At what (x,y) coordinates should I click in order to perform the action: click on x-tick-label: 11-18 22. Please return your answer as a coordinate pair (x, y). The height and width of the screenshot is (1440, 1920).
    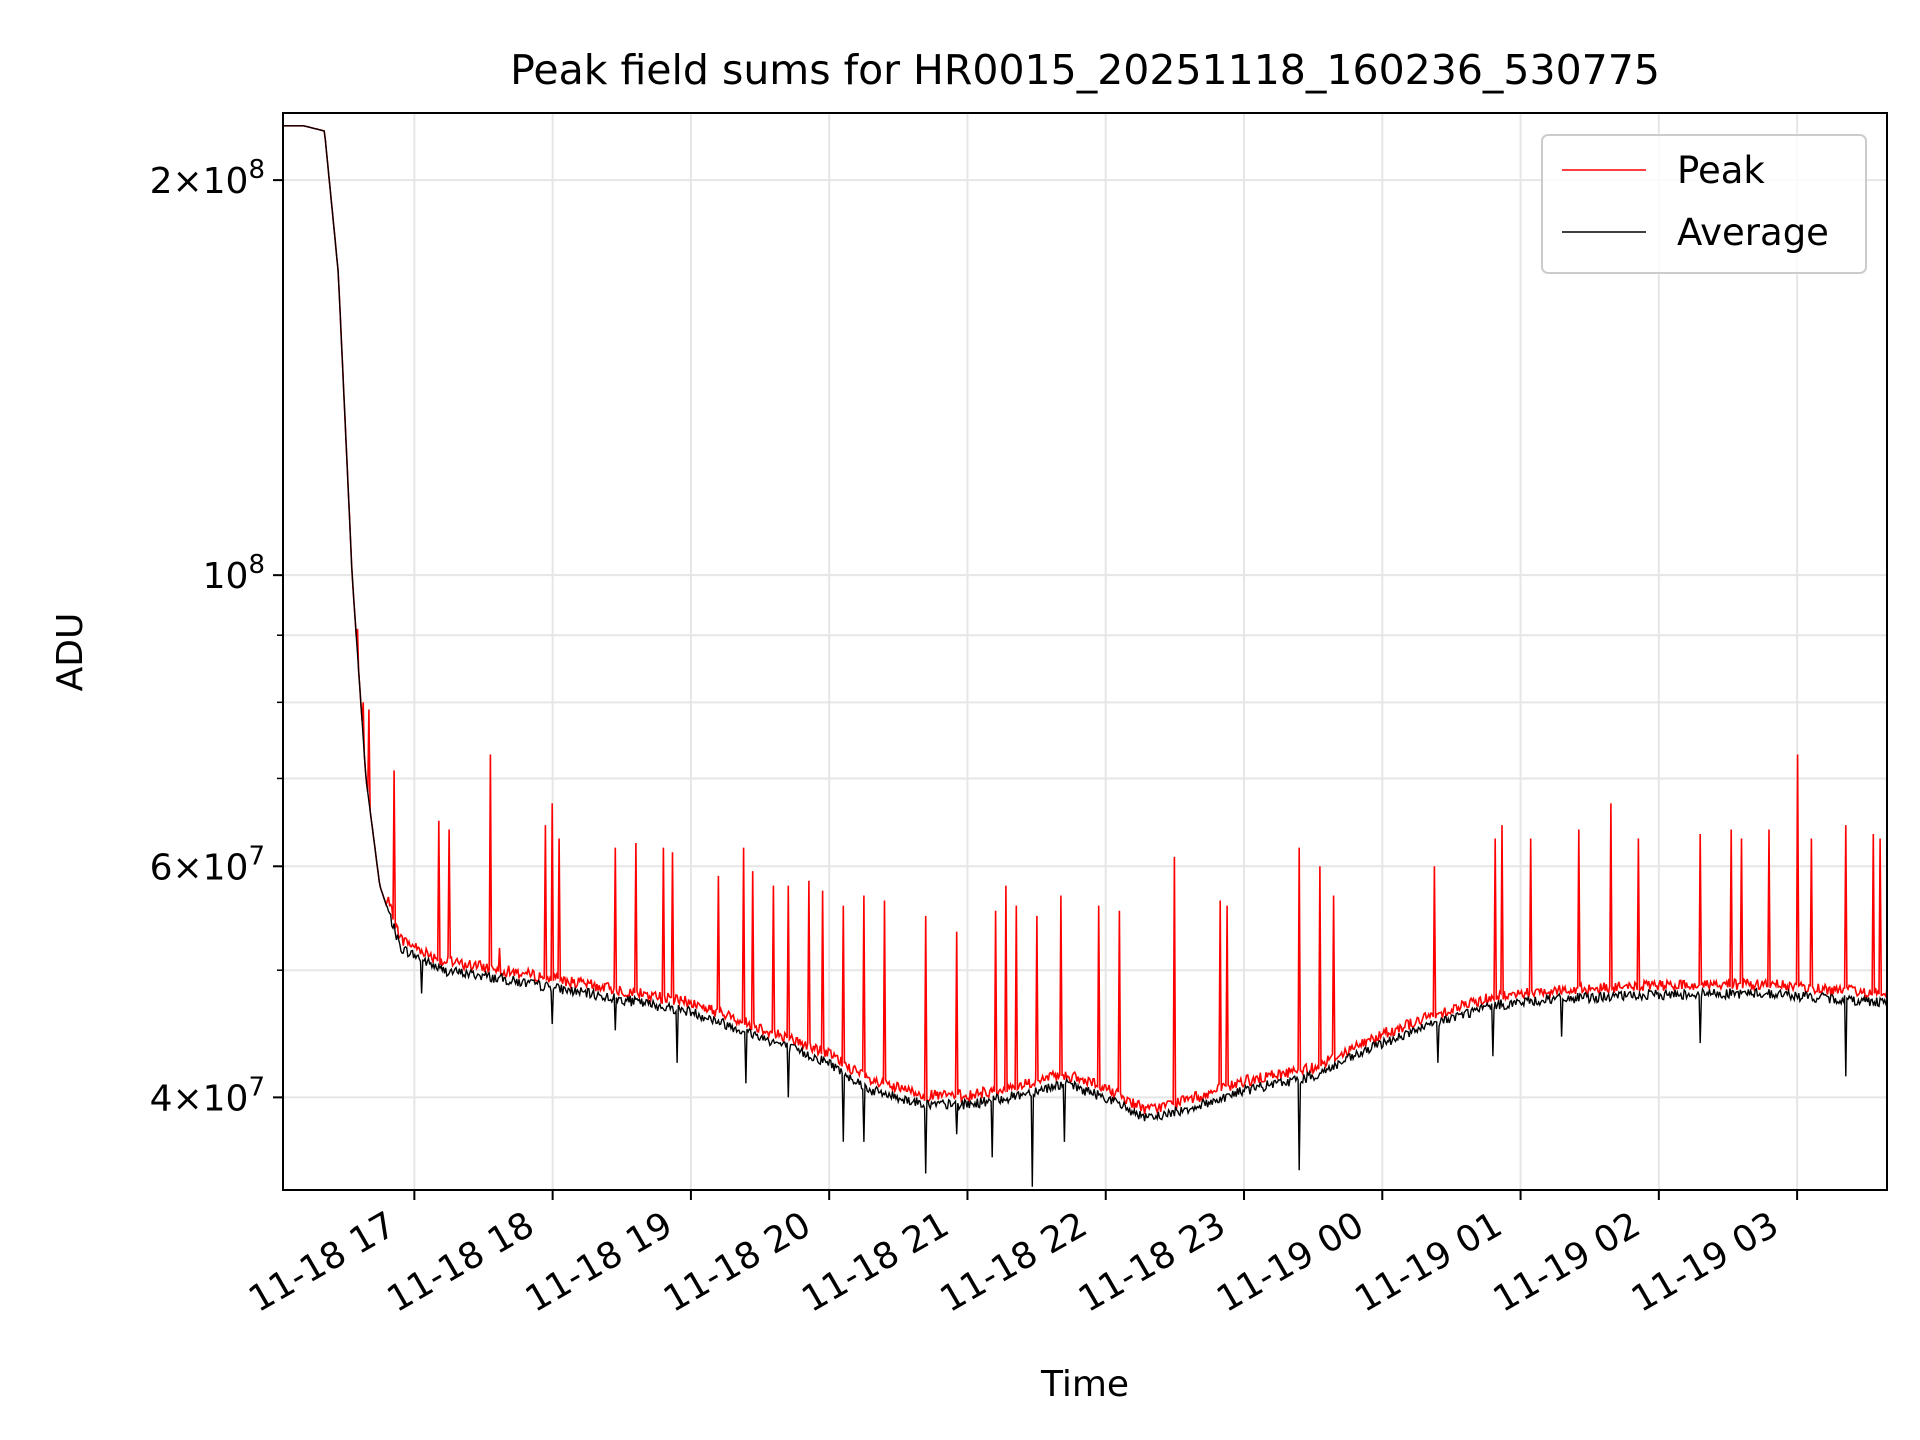
    Looking at the image, I should click on (1014, 1262).